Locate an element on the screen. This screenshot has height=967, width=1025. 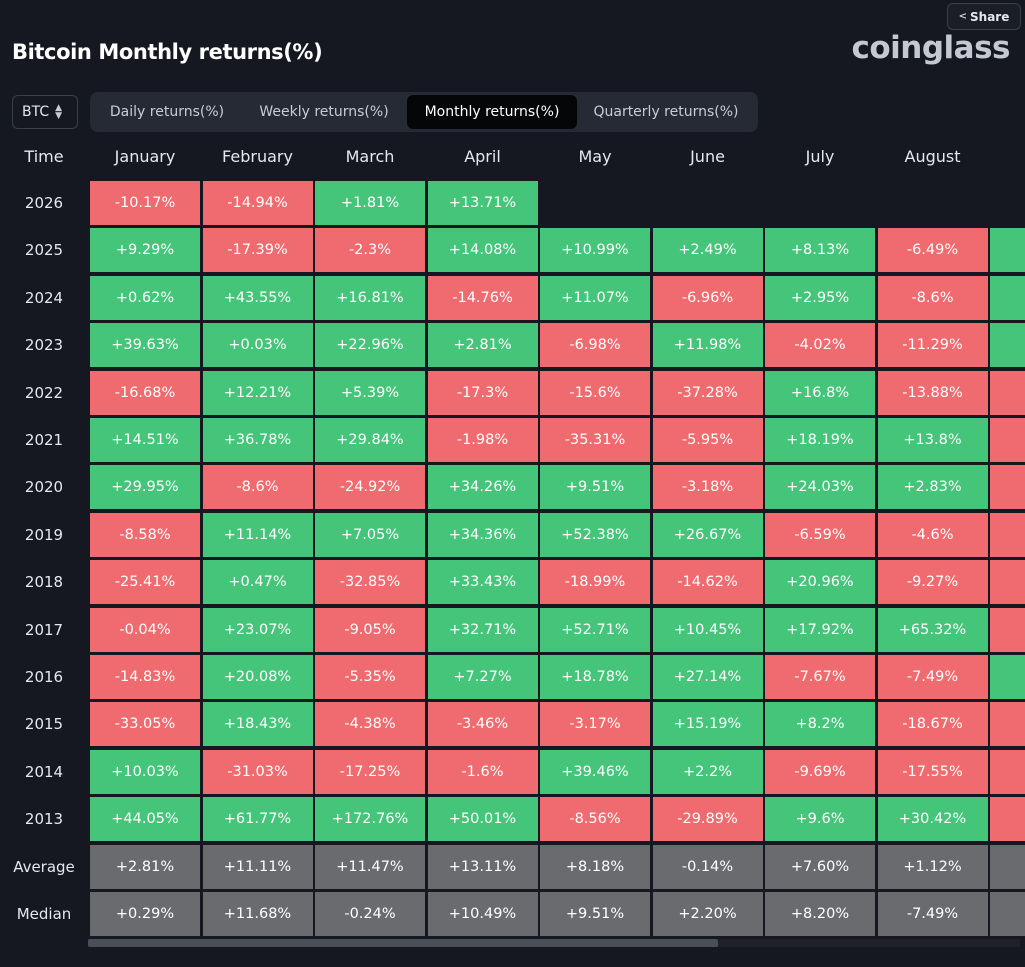
return-cell: +16.8% is located at coordinates (820, 392).